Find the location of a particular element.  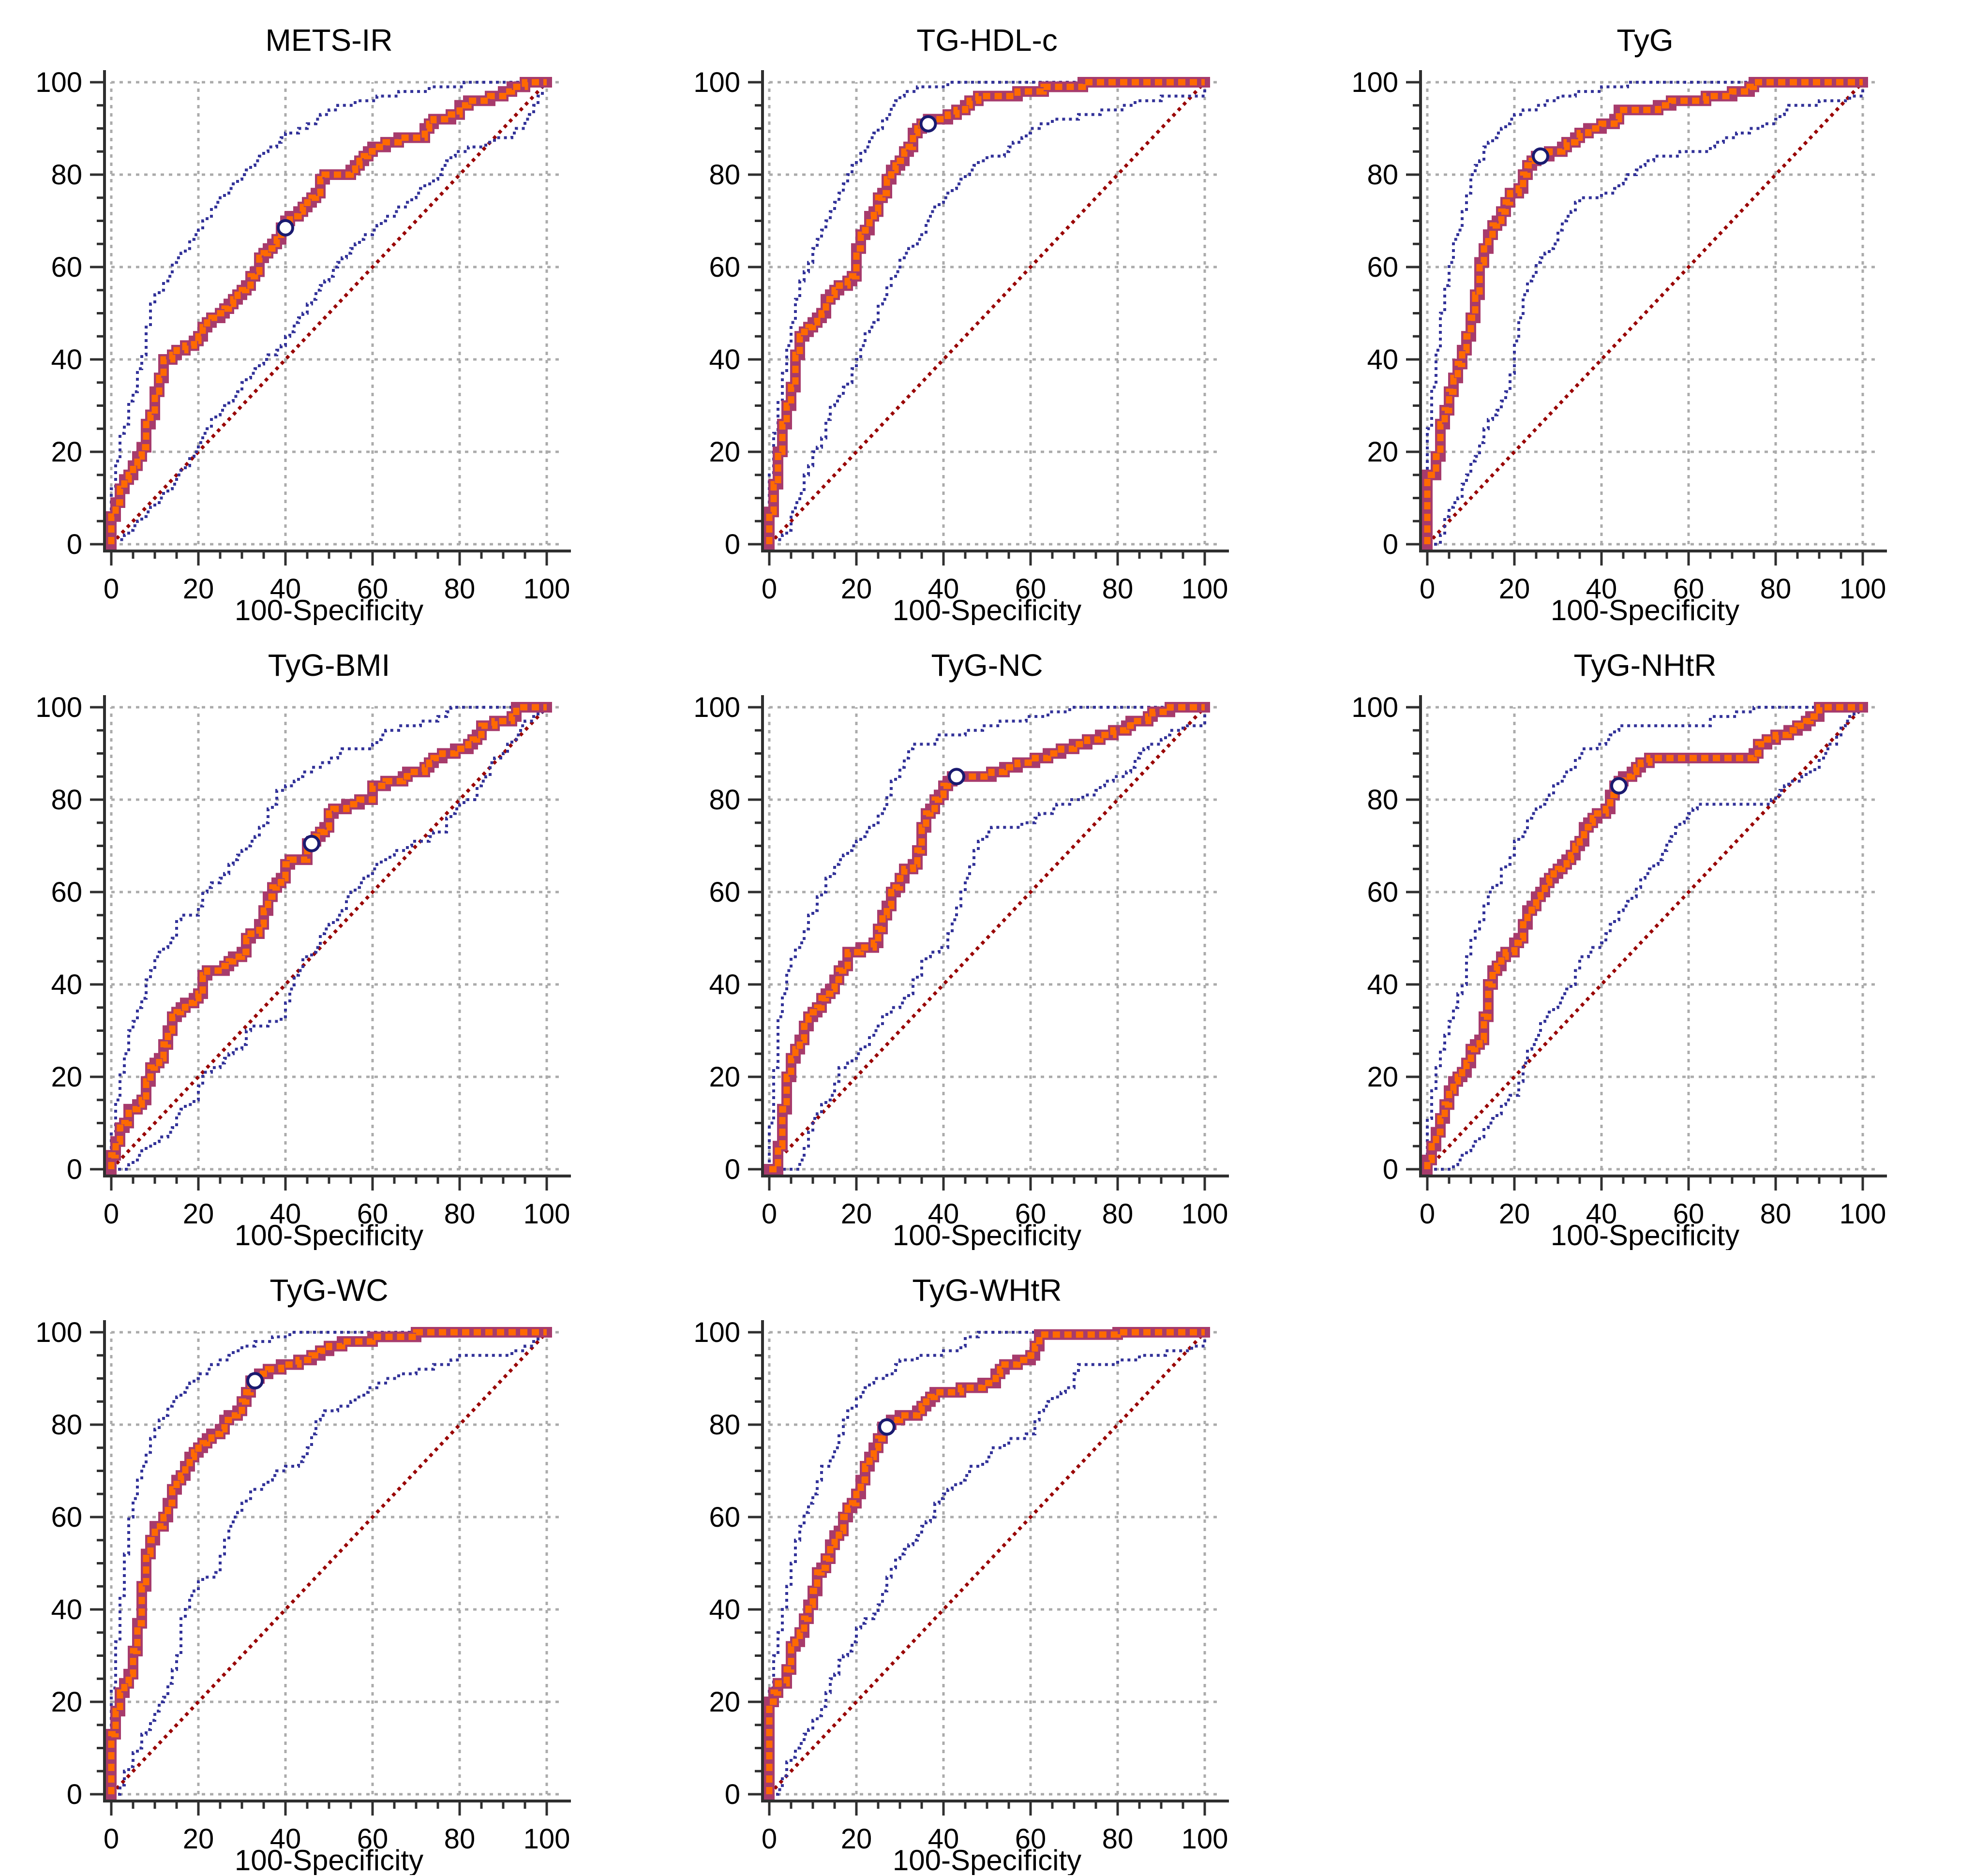

plot-title: TyG-NHtR is located at coordinates (1644, 665).